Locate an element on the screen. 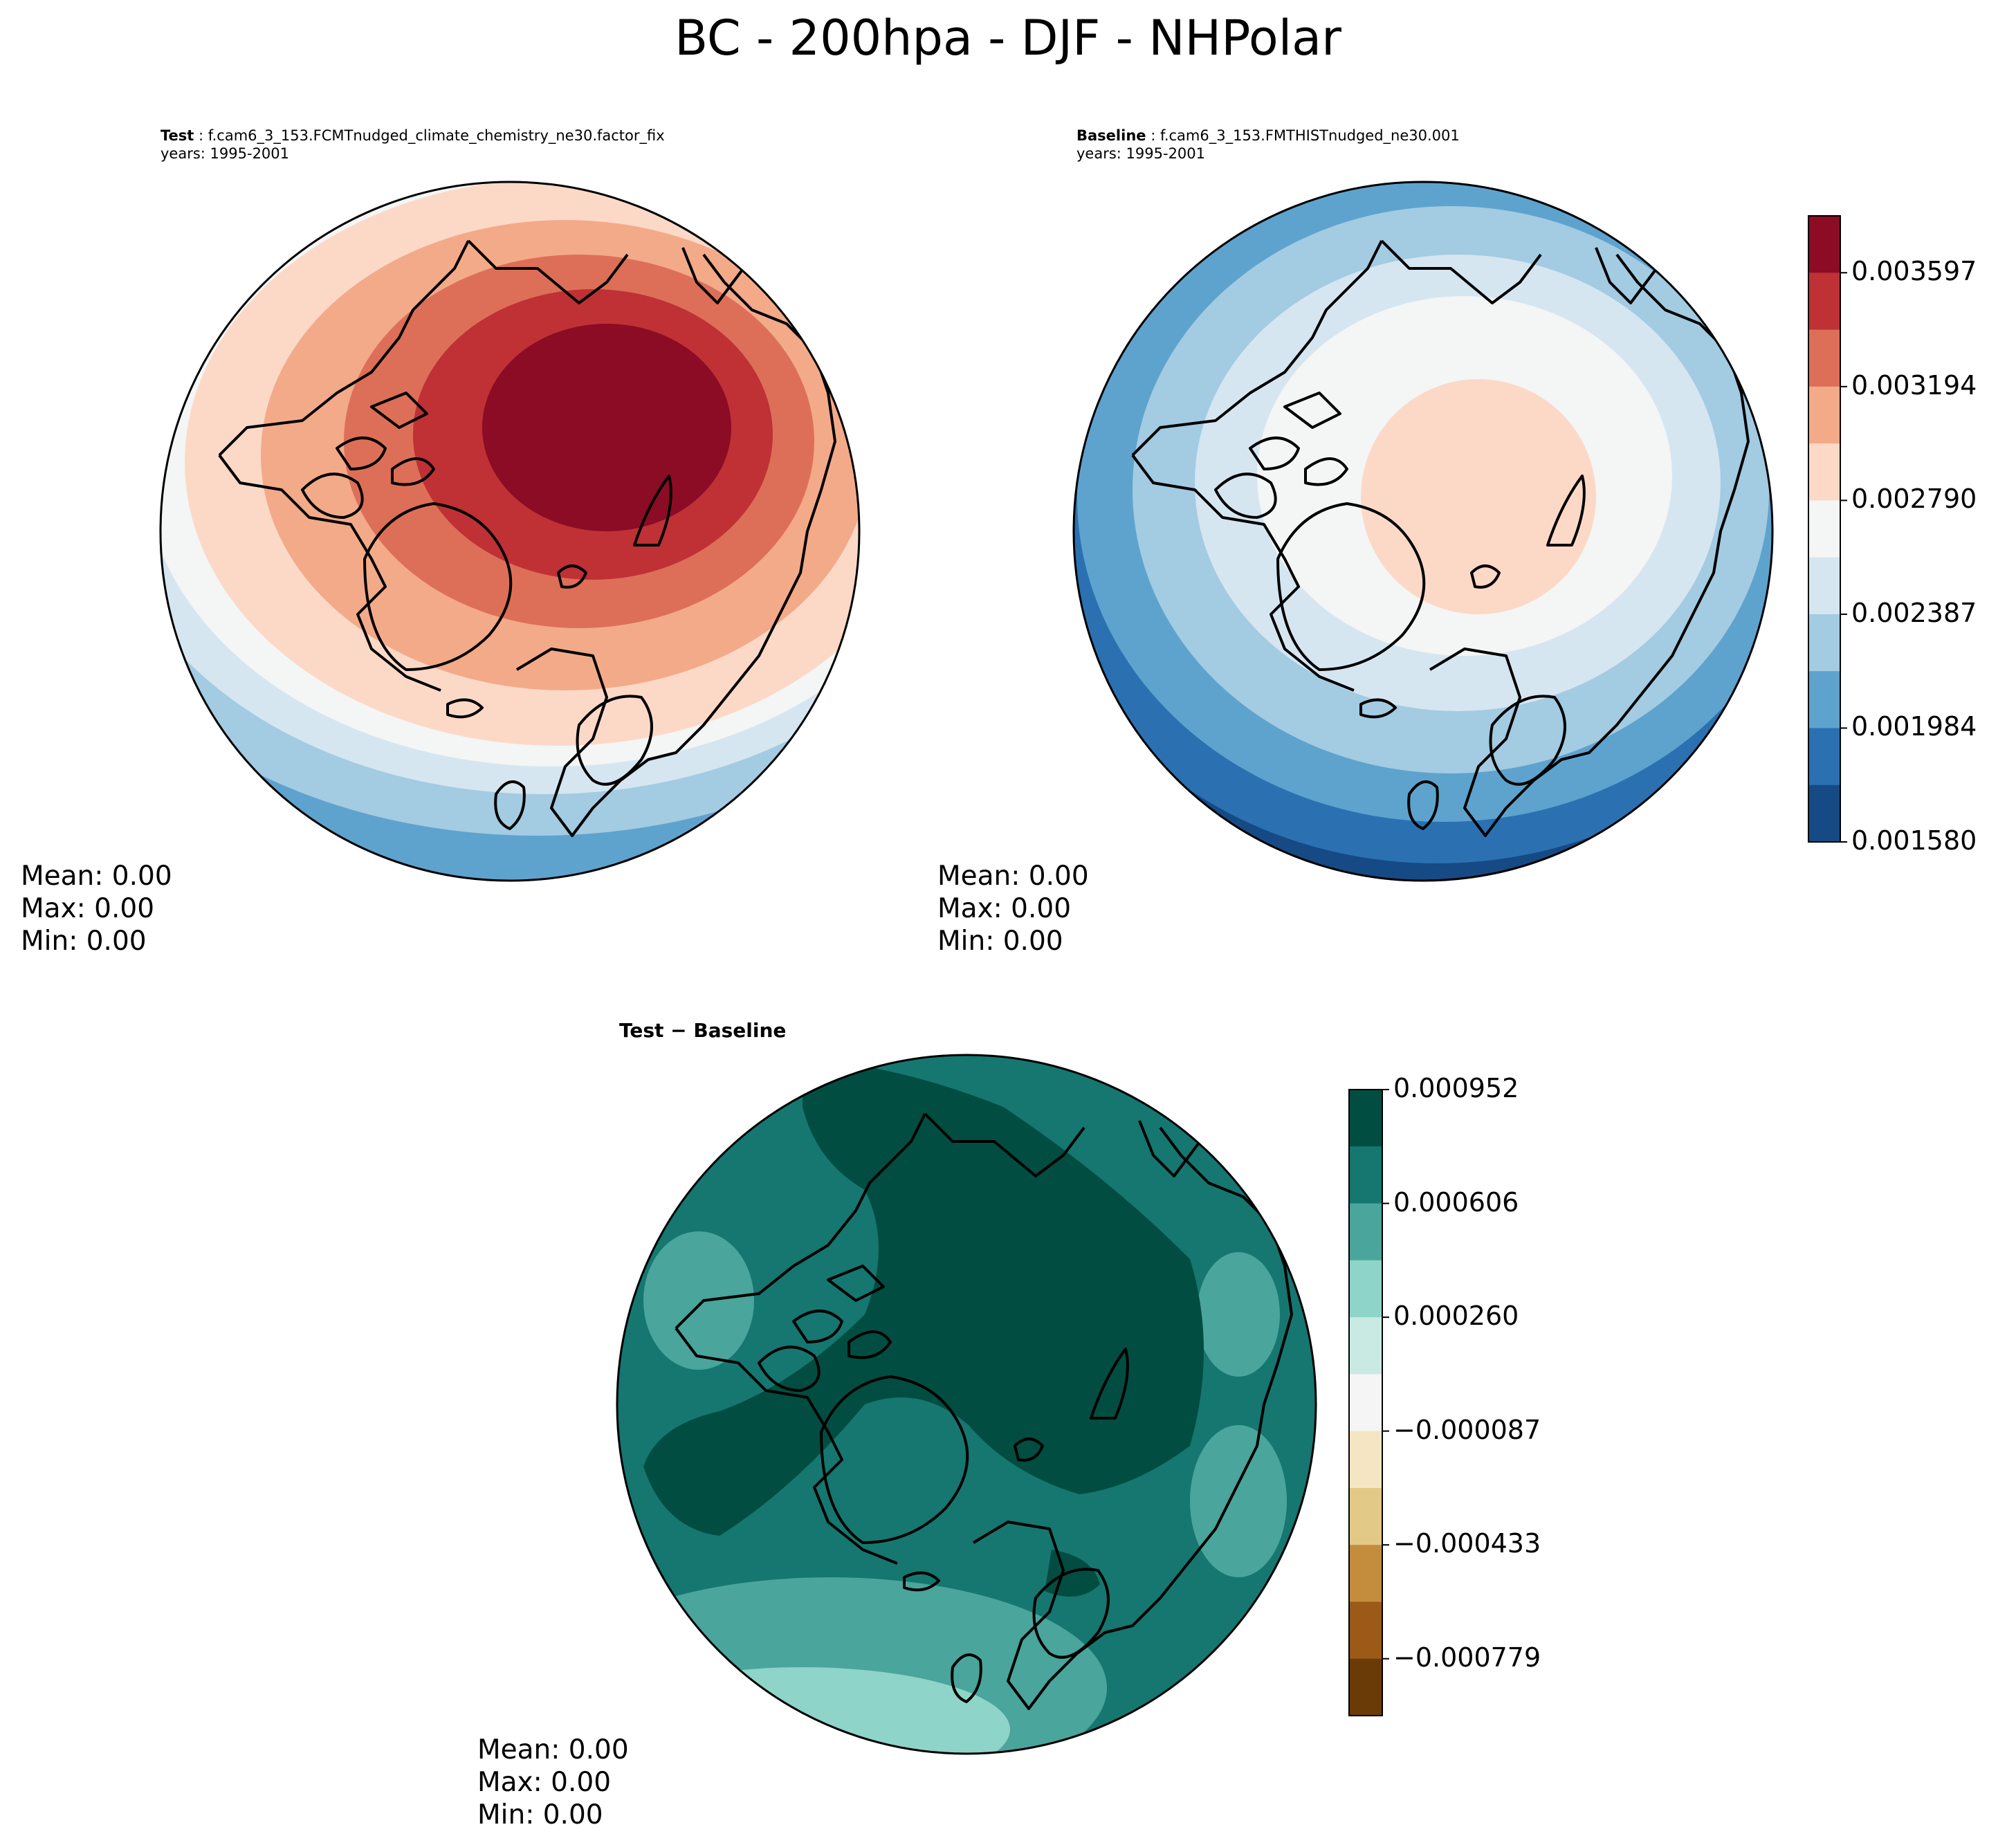 The height and width of the screenshot is (1845, 2016). colorbar-top-tick-label: 0.003597 is located at coordinates (1914, 271).